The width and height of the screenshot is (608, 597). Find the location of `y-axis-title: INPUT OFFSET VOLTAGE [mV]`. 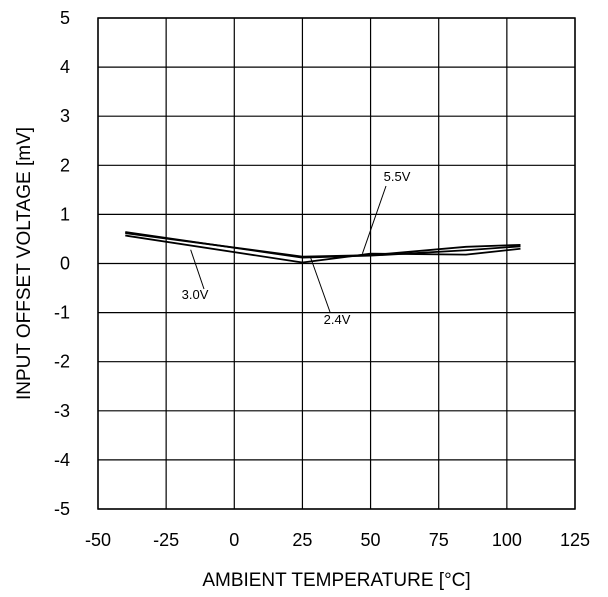

y-axis-title: INPUT OFFSET VOLTAGE [mV] is located at coordinates (24, 263).